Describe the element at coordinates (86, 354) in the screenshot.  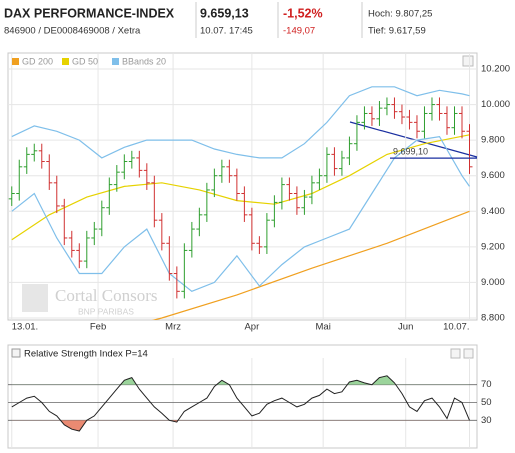
I see `rsi-title: Relative Strength Index P=14` at that location.